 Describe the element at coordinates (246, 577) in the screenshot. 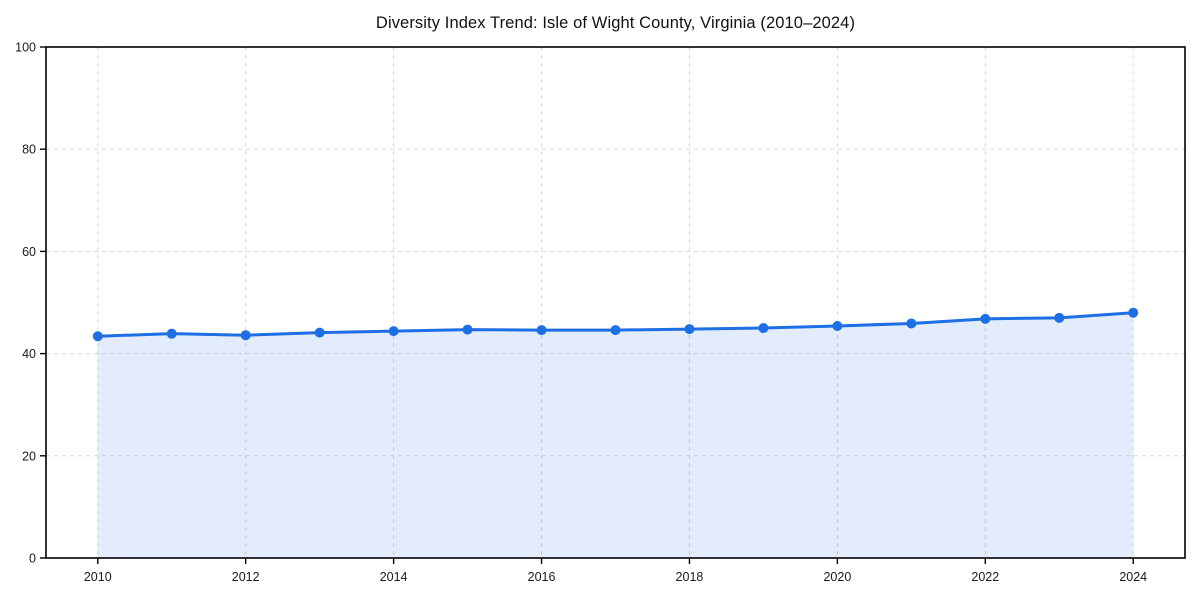

I see `x-tick-label: 2012` at that location.